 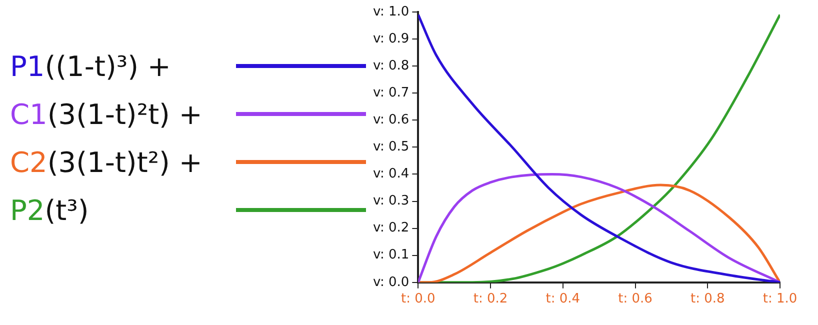 What do you see at coordinates (391, 174) in the screenshot?
I see `y-tick-label: v: 0.4` at bounding box center [391, 174].